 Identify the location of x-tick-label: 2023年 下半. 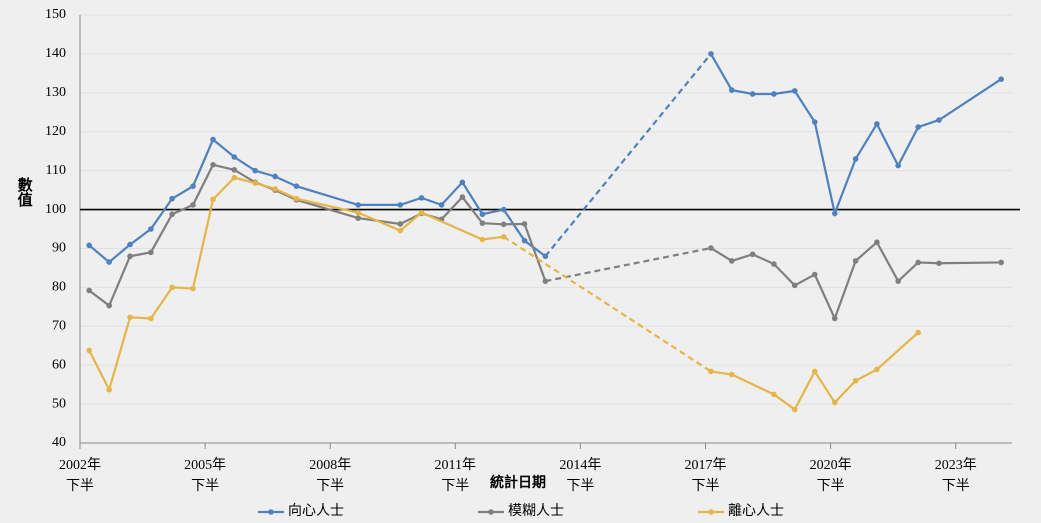
(955, 476).